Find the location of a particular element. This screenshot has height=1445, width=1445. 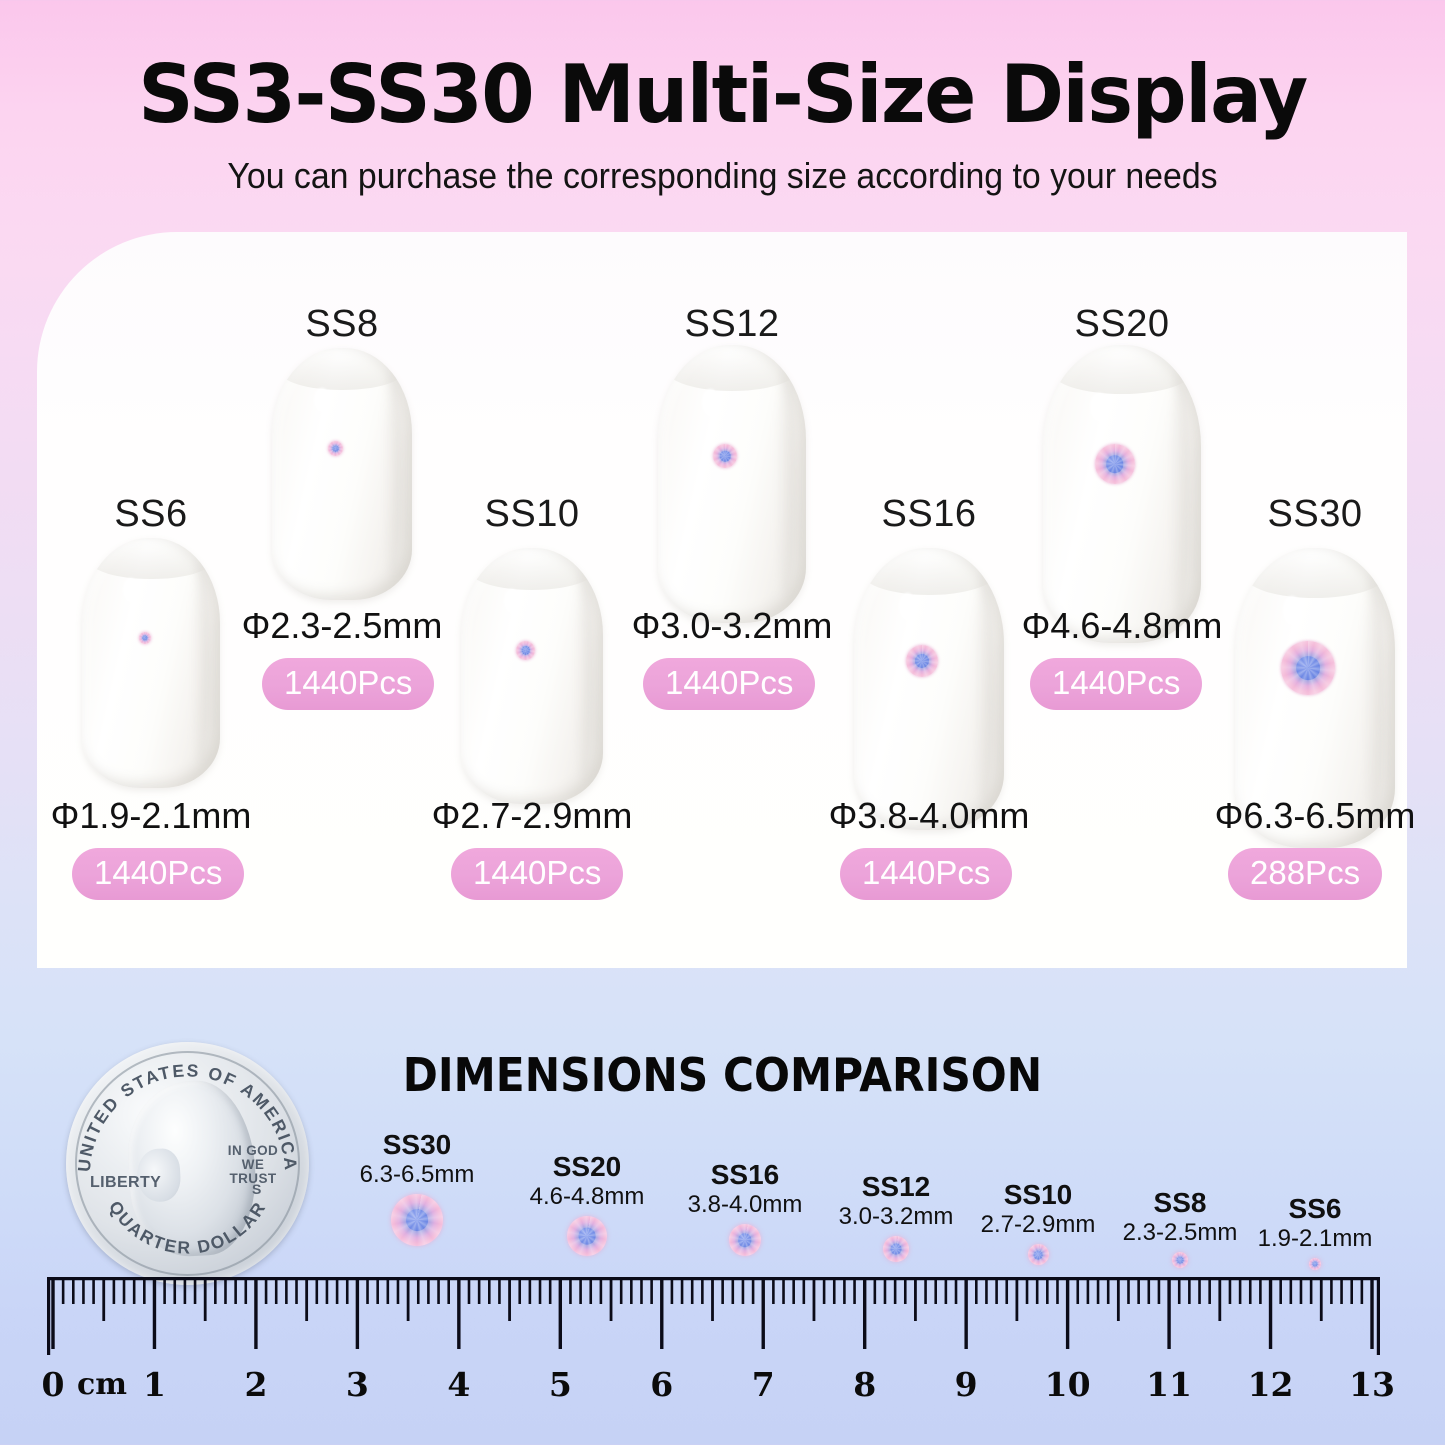

comparison-item-ss6: SS6 1.9-2.1mm is located at coordinates (1315, 1232).